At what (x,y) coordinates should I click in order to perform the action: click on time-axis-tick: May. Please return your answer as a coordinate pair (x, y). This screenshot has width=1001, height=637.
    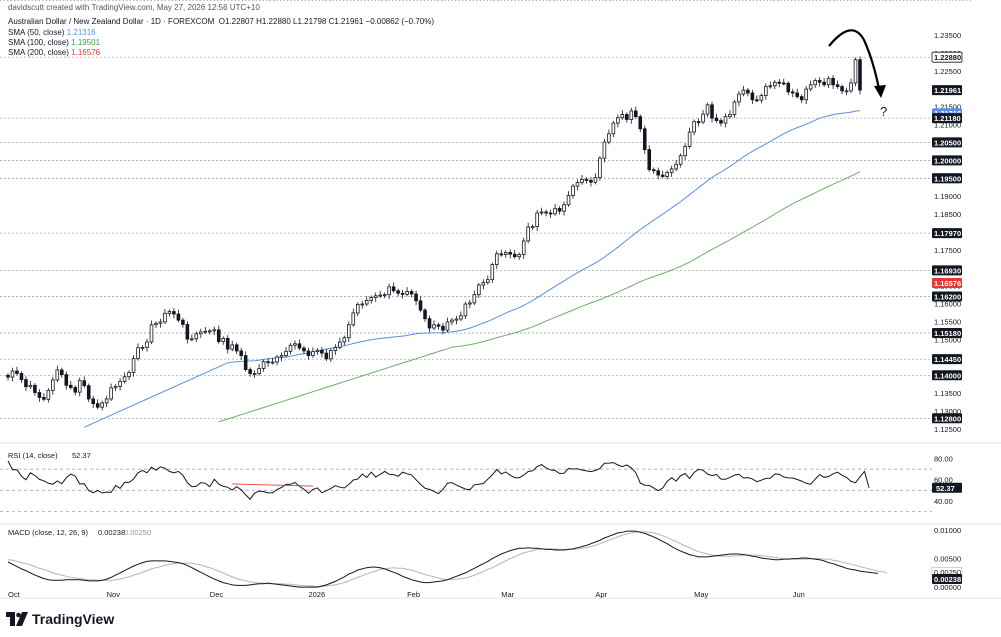
    Looking at the image, I should click on (701, 594).